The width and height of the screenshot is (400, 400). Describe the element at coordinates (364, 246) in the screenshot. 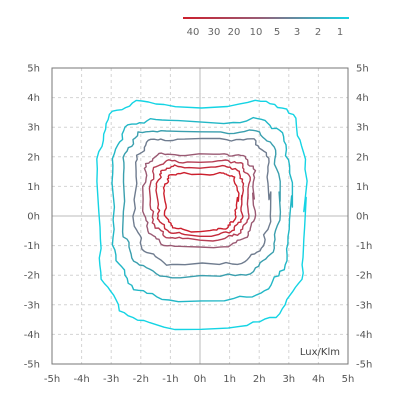

I see `y-tick-label-right: -1h` at that location.